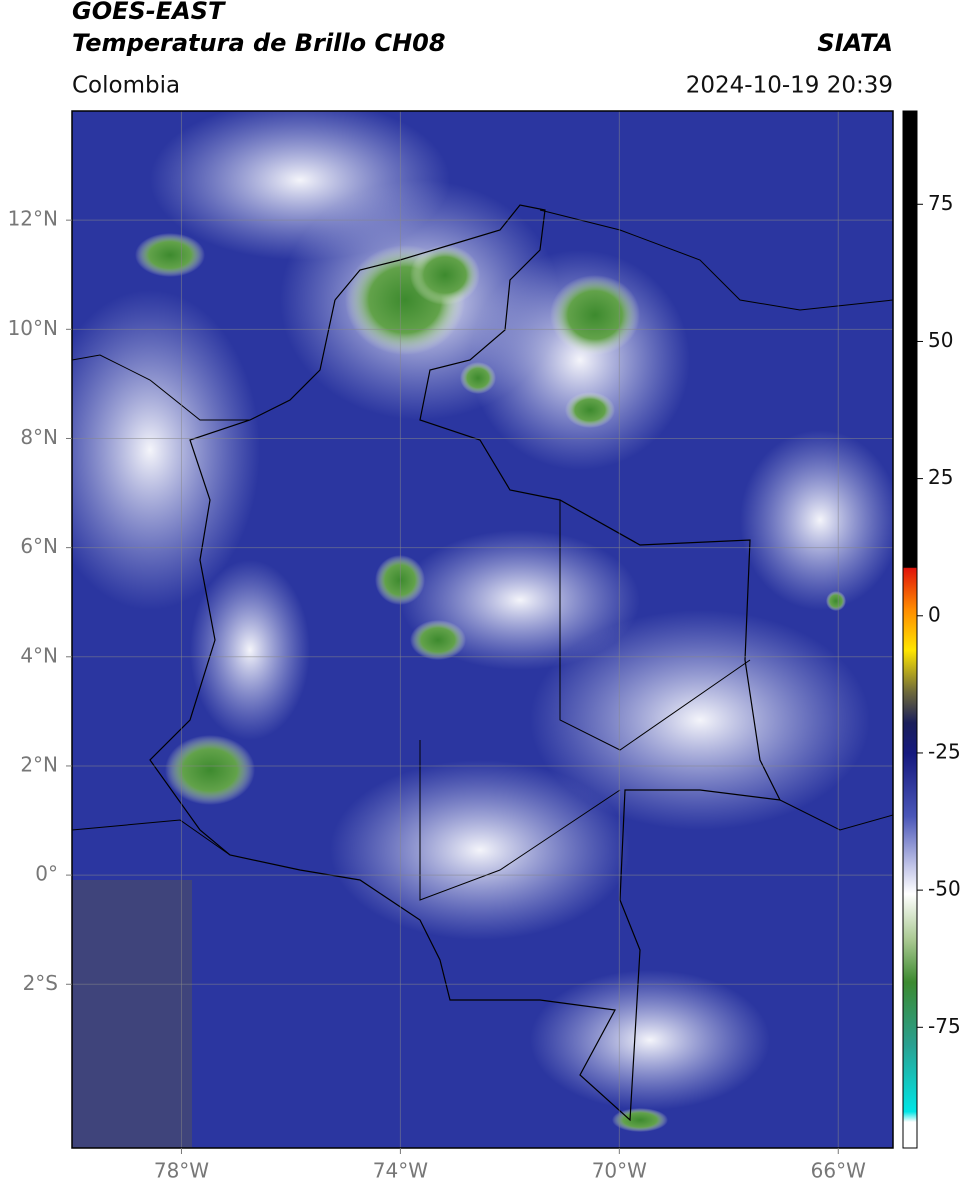 The height and width of the screenshot is (1194, 966). Describe the element at coordinates (940, 203) in the screenshot. I see `colorbar-tick-label: 75` at that location.